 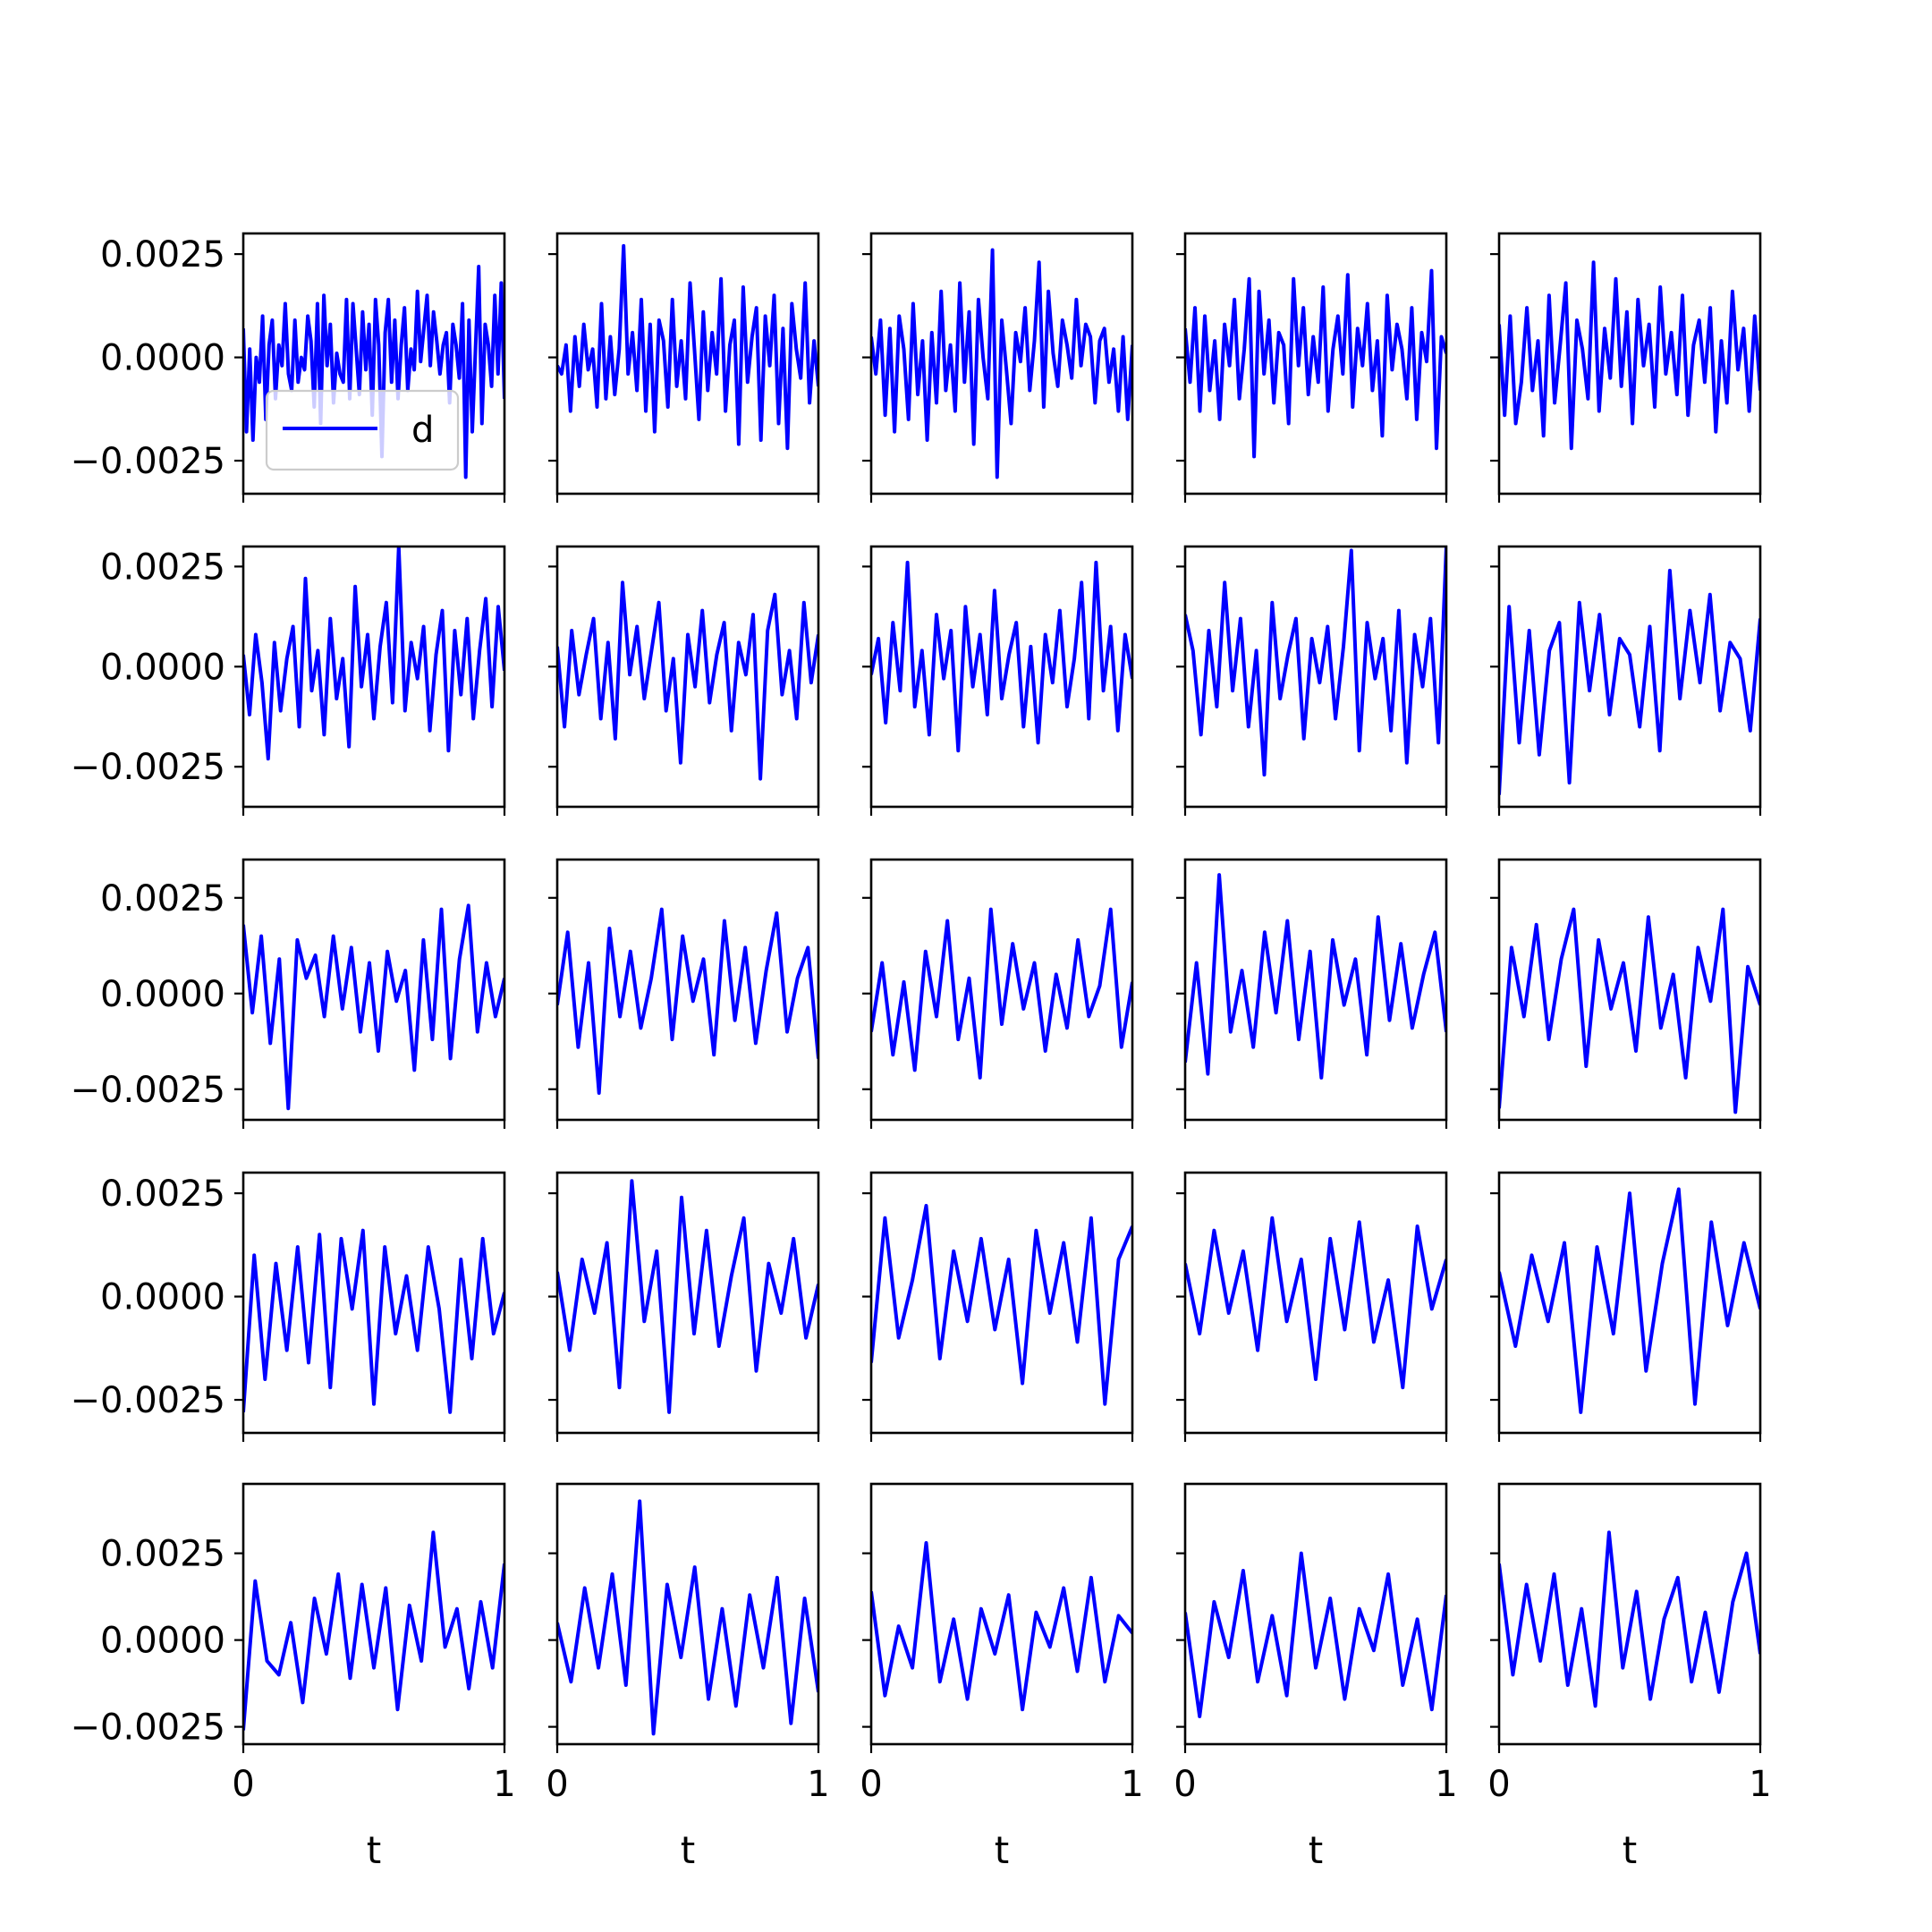 I want to click on subplot-r2-c4, so click(x=1312, y=680).